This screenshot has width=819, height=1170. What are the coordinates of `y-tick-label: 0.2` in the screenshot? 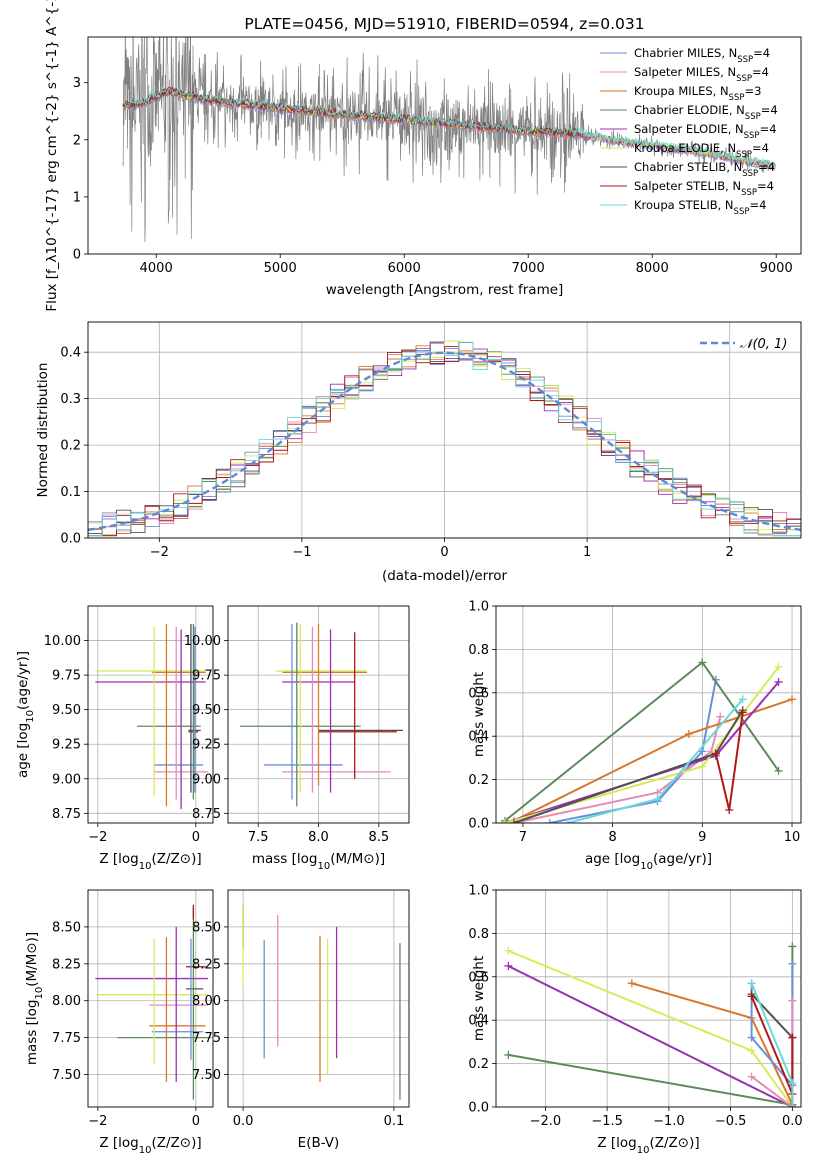 It's located at (70, 446).